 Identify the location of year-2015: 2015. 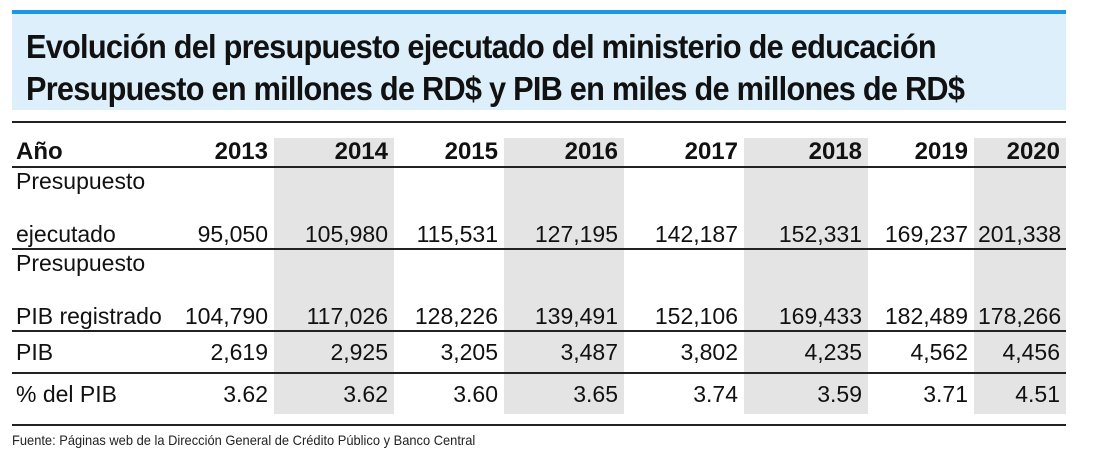
(449, 153).